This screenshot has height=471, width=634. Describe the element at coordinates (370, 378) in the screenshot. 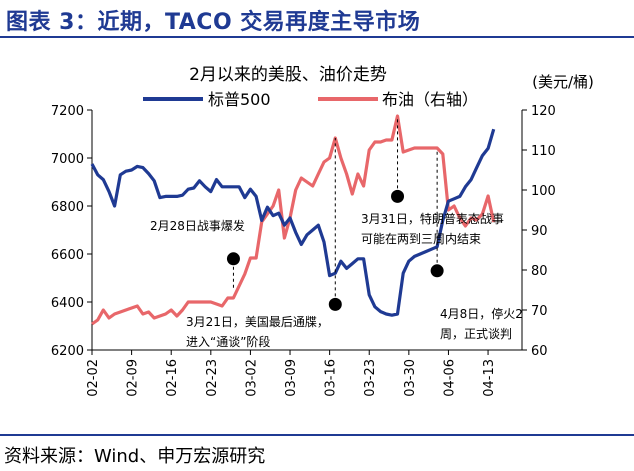

I see `x-tick-label: 03-23` at that location.